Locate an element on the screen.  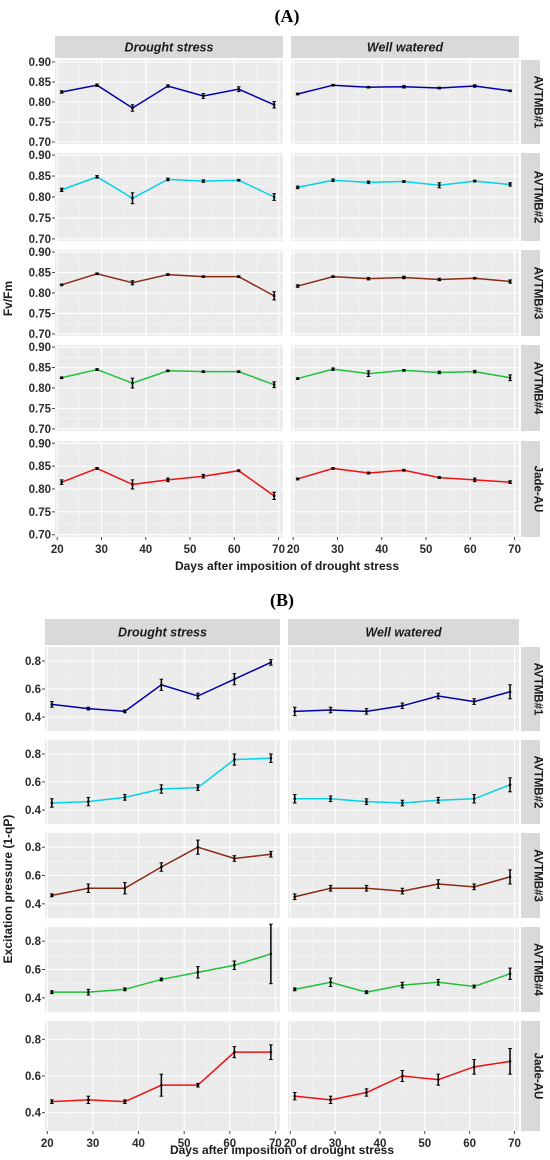
panel-letter: (A) is located at coordinates (287, 16).